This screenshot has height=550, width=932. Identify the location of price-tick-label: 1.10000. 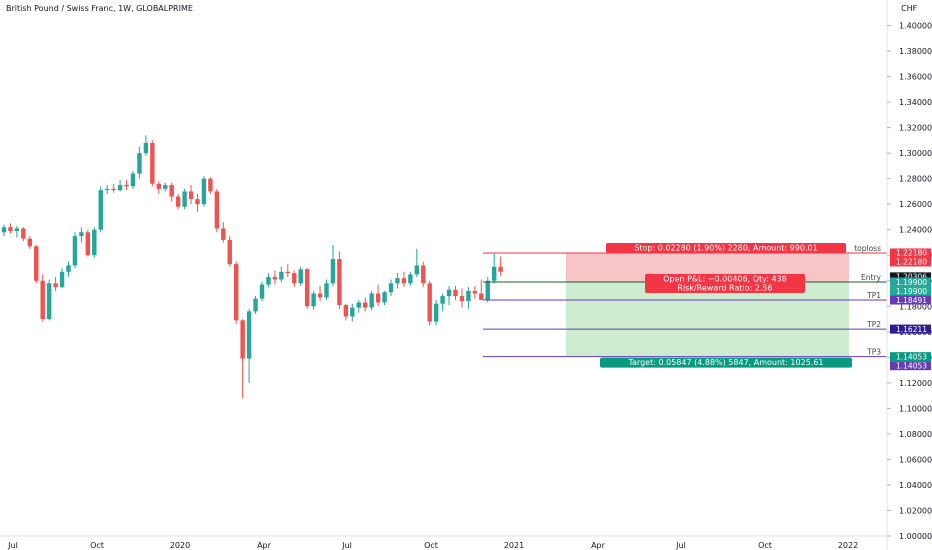
(915, 408).